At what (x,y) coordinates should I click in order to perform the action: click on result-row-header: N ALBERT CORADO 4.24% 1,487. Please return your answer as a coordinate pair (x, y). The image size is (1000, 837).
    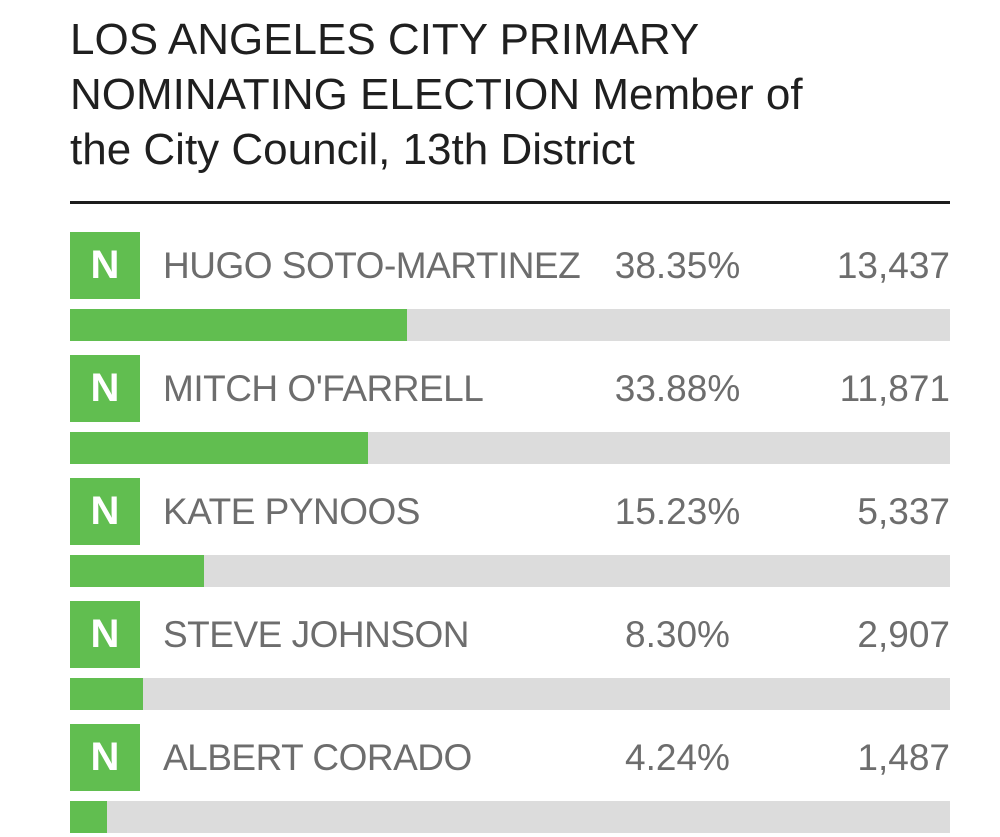
    Looking at the image, I should click on (510, 757).